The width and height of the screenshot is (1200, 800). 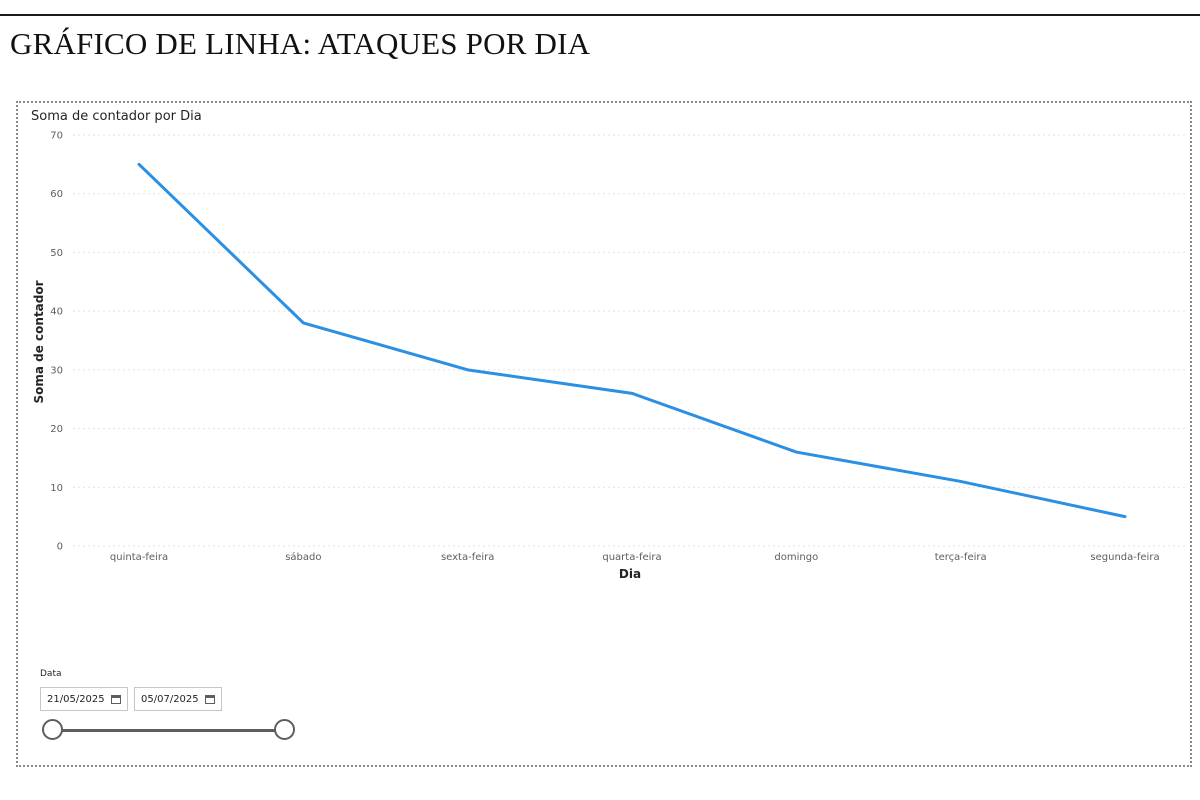 I want to click on chart-title: Soma de contador por Dia, so click(x=116, y=116).